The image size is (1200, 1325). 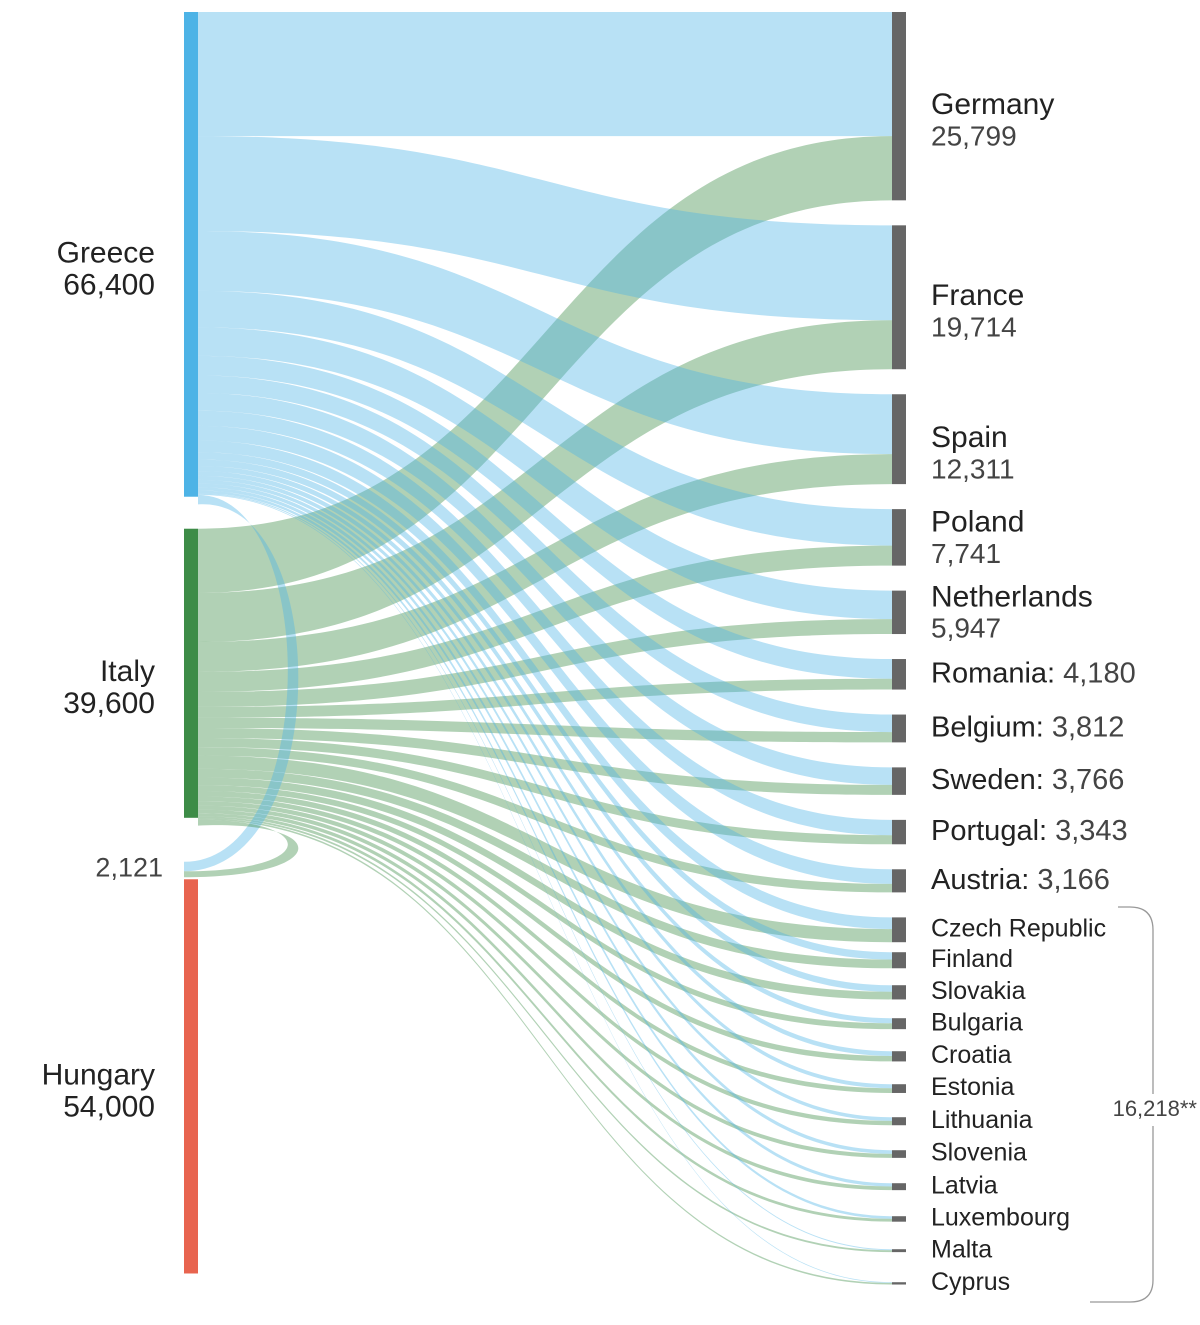 What do you see at coordinates (1155, 1108) in the screenshot?
I see `bracket-label: 16,218**` at bounding box center [1155, 1108].